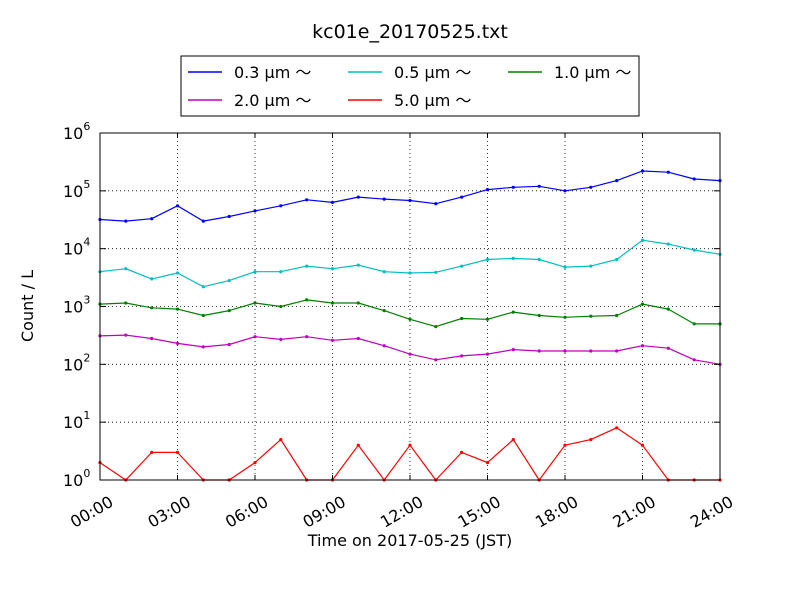  I want to click on y-tick-label: 10⁰, so click(76, 478).